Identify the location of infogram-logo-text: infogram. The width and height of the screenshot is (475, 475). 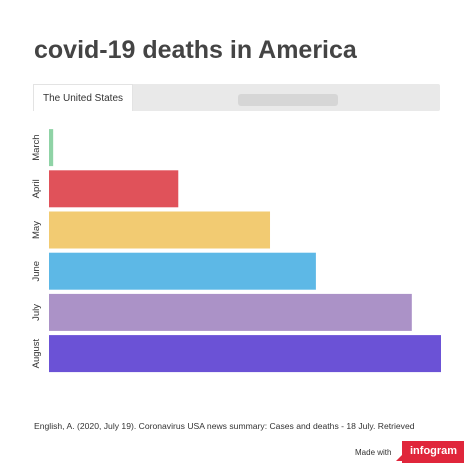
(434, 451).